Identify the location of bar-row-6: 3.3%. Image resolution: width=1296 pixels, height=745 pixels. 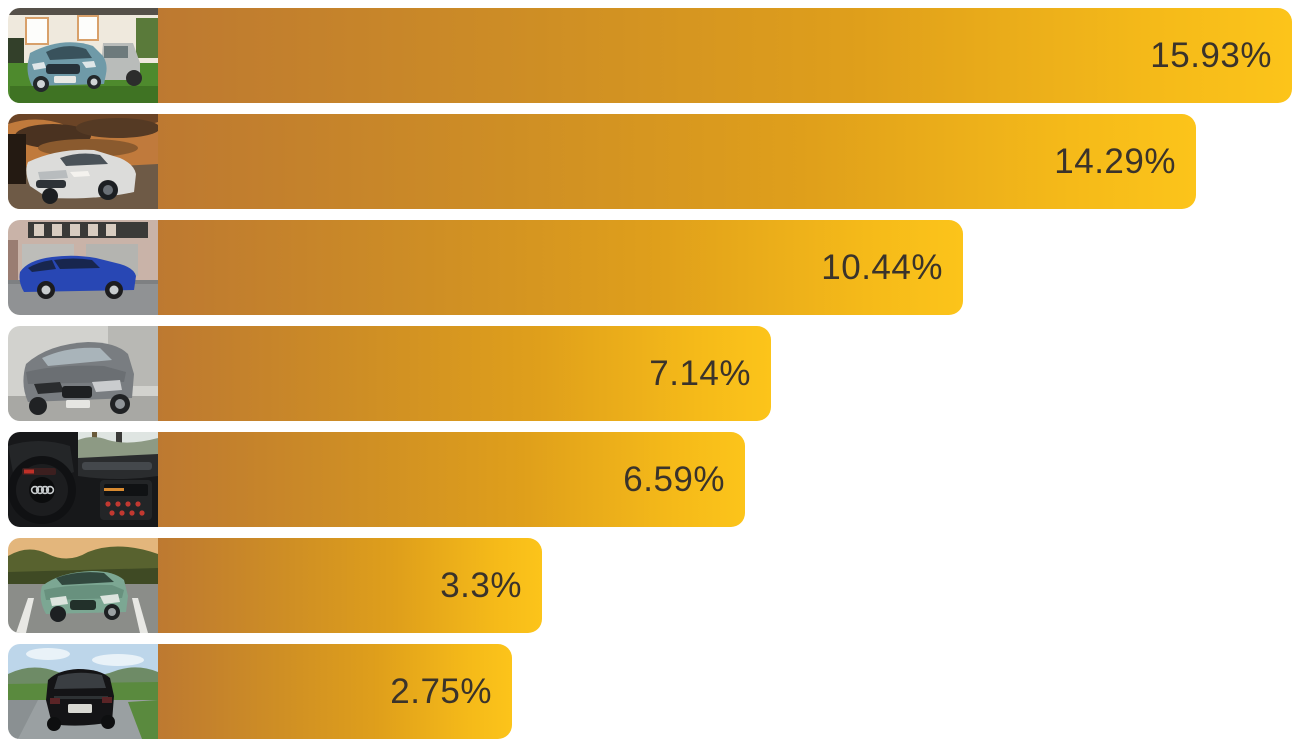
(275, 585).